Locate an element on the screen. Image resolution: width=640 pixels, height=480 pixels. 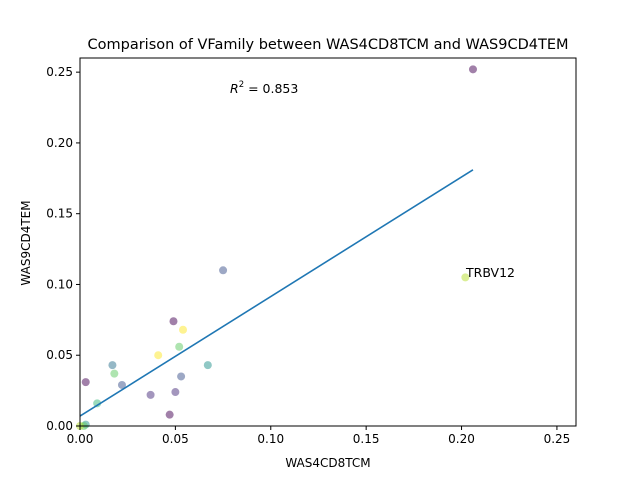
r2-symbol: R is located at coordinates (234, 88).